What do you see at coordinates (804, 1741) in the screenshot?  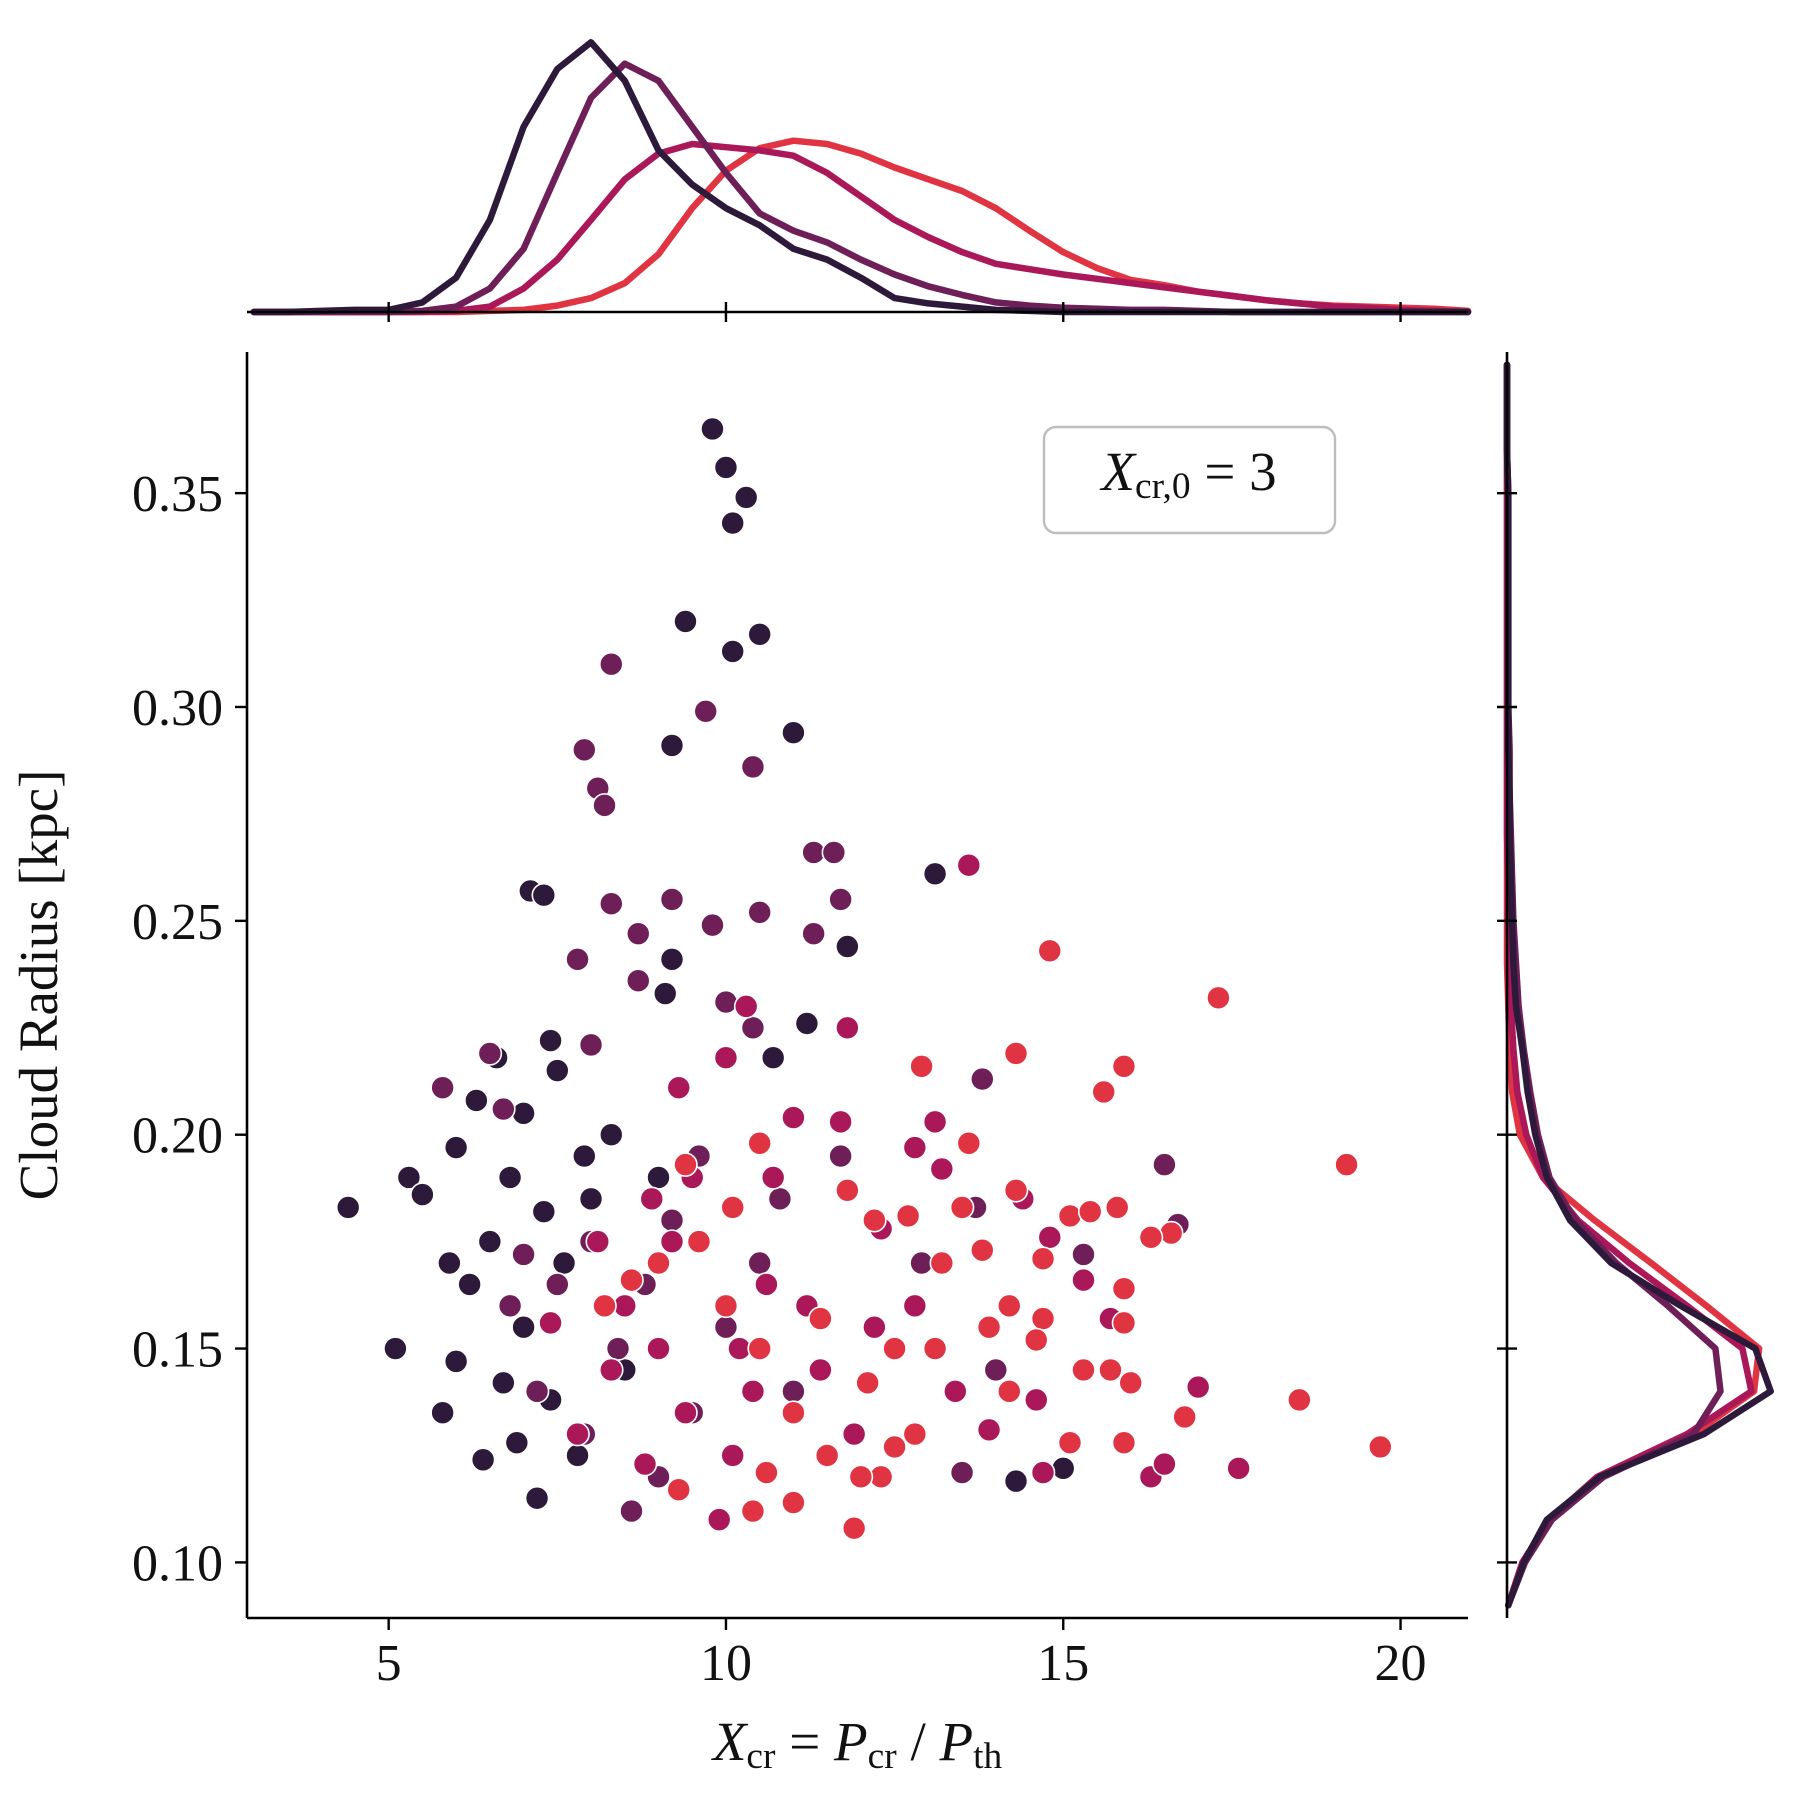 I see `x-axis-label-part: =` at bounding box center [804, 1741].